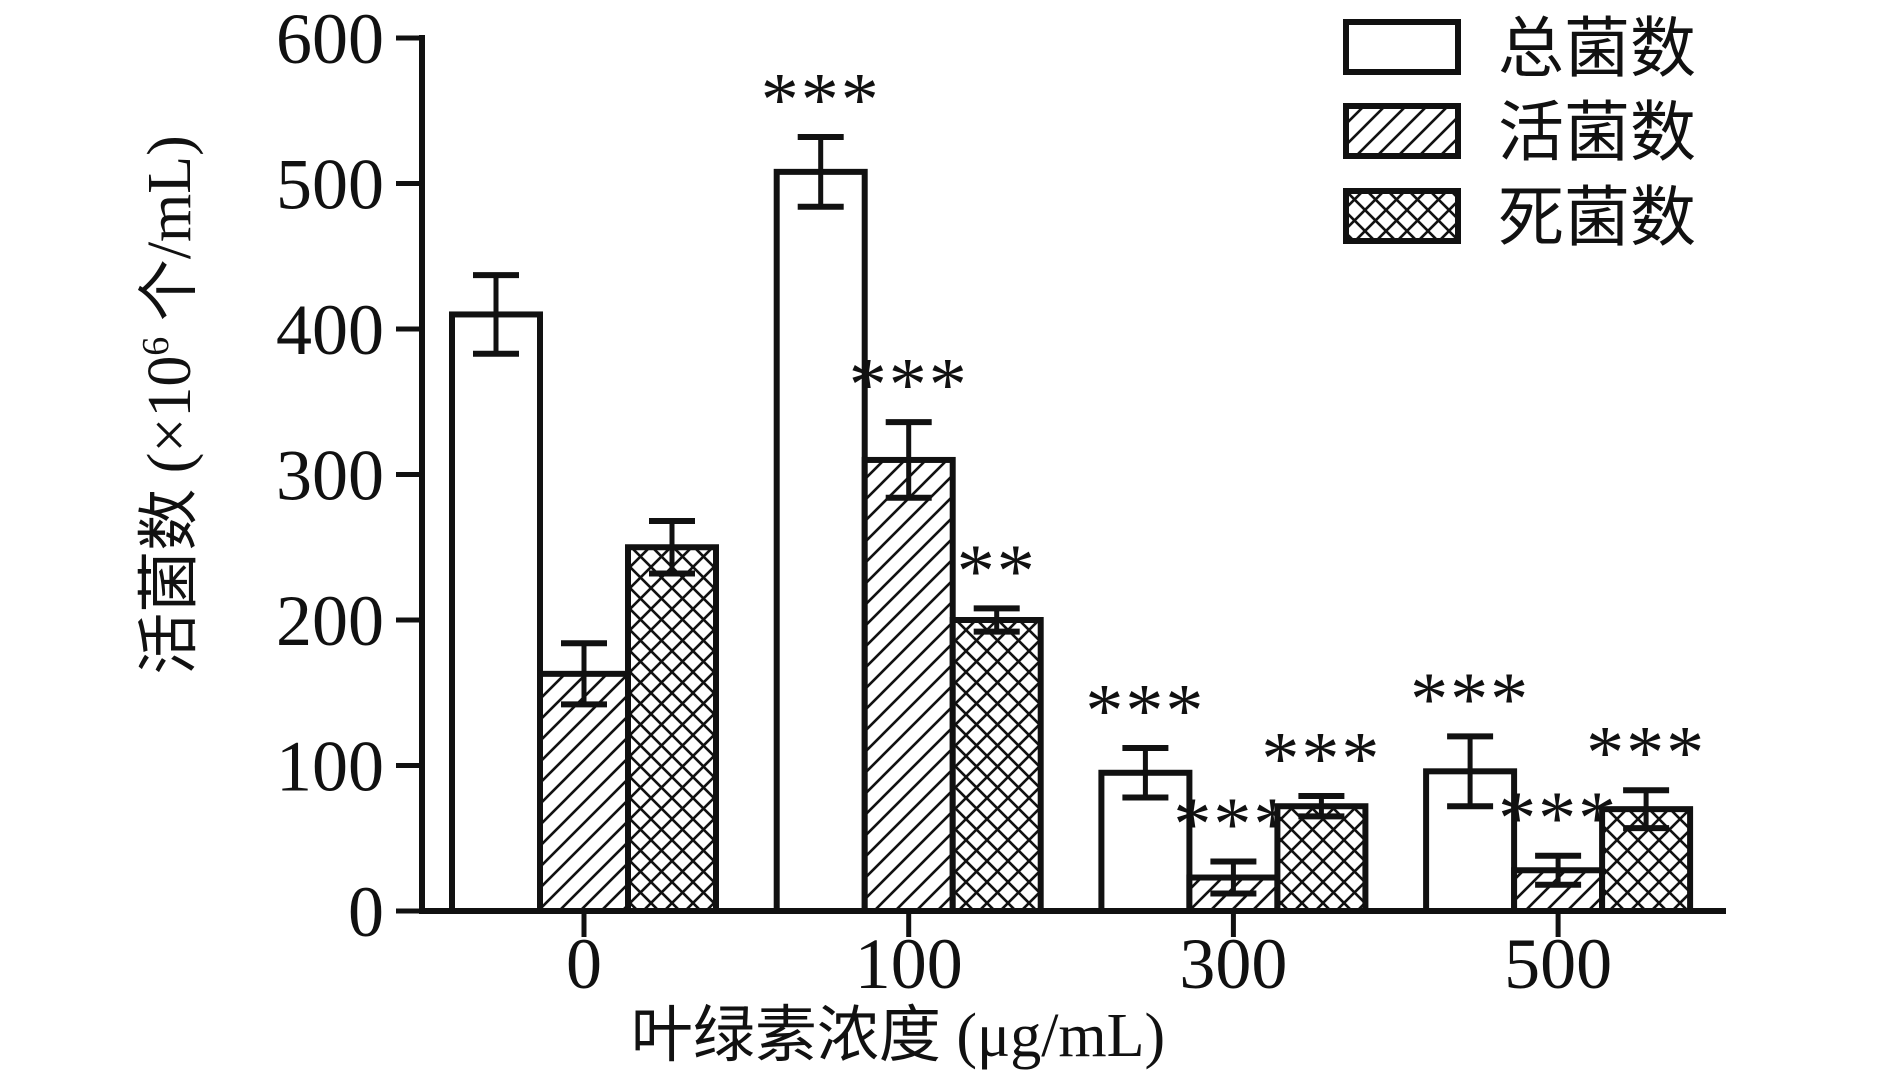 The height and width of the screenshot is (1090, 1890). I want to click on legend-label: 活菌数, so click(1597, 133).